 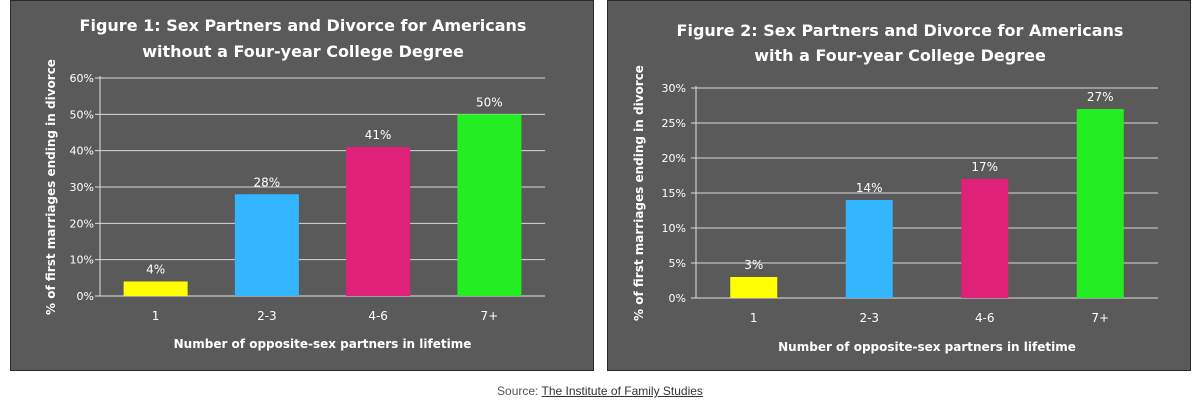 What do you see at coordinates (900, 55) in the screenshot?
I see `chart-subtitle: with a Four-year College Degree` at bounding box center [900, 55].